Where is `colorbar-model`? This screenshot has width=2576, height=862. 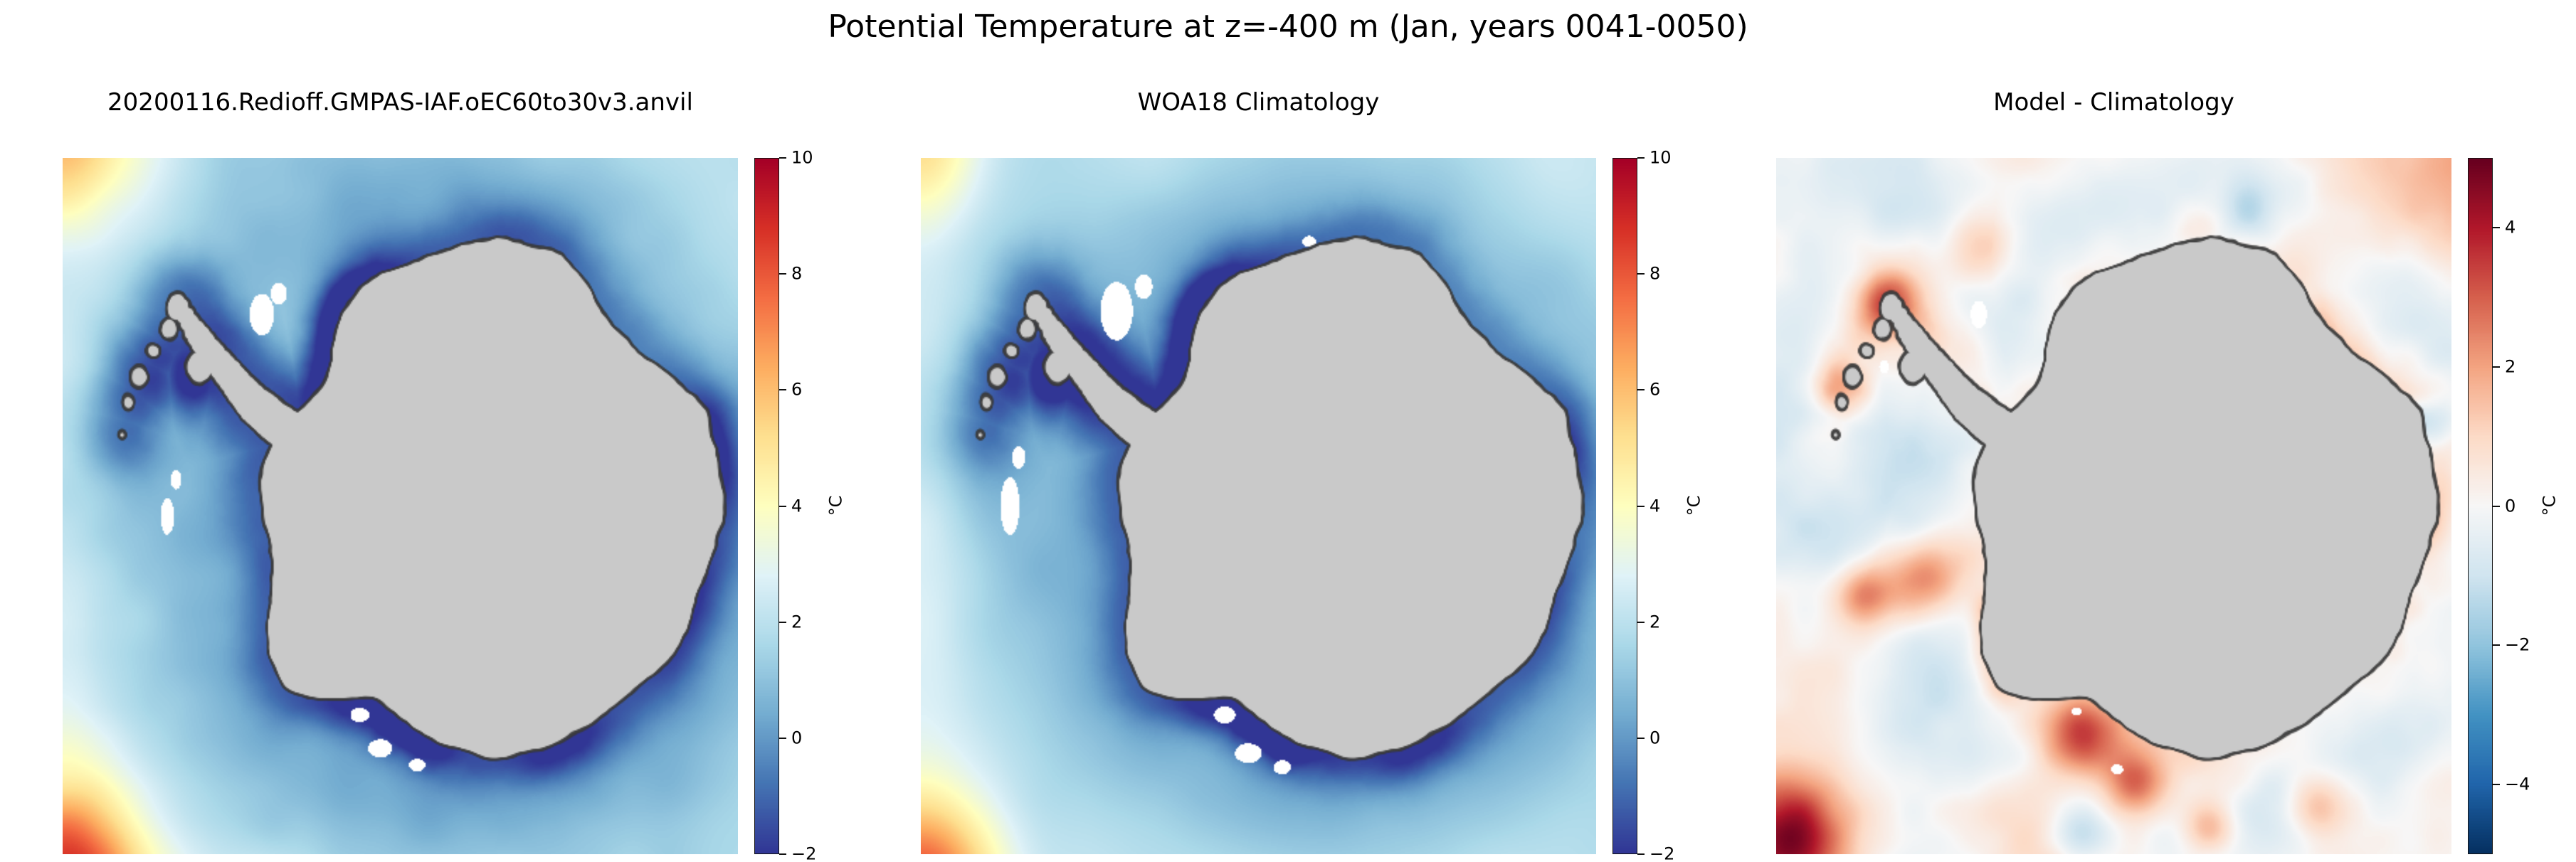 colorbar-model is located at coordinates (766, 506).